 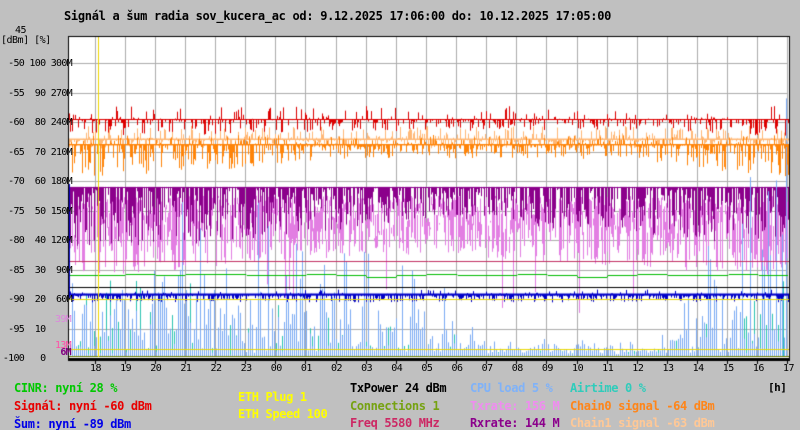 What do you see at coordinates (37, 181) in the screenshot?
I see `left-axis-row: -70 60 180M` at bounding box center [37, 181].